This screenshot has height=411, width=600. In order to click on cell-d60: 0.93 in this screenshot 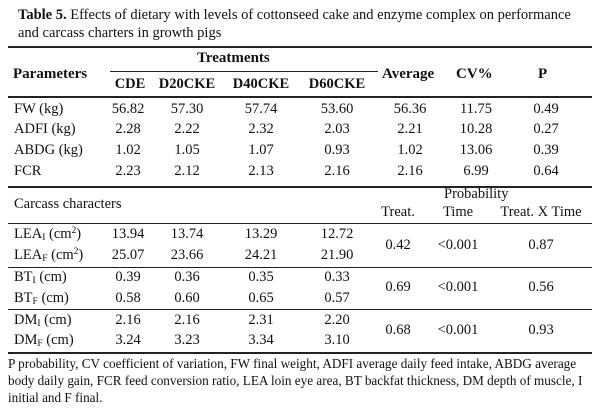, I will do `click(337, 150)`.